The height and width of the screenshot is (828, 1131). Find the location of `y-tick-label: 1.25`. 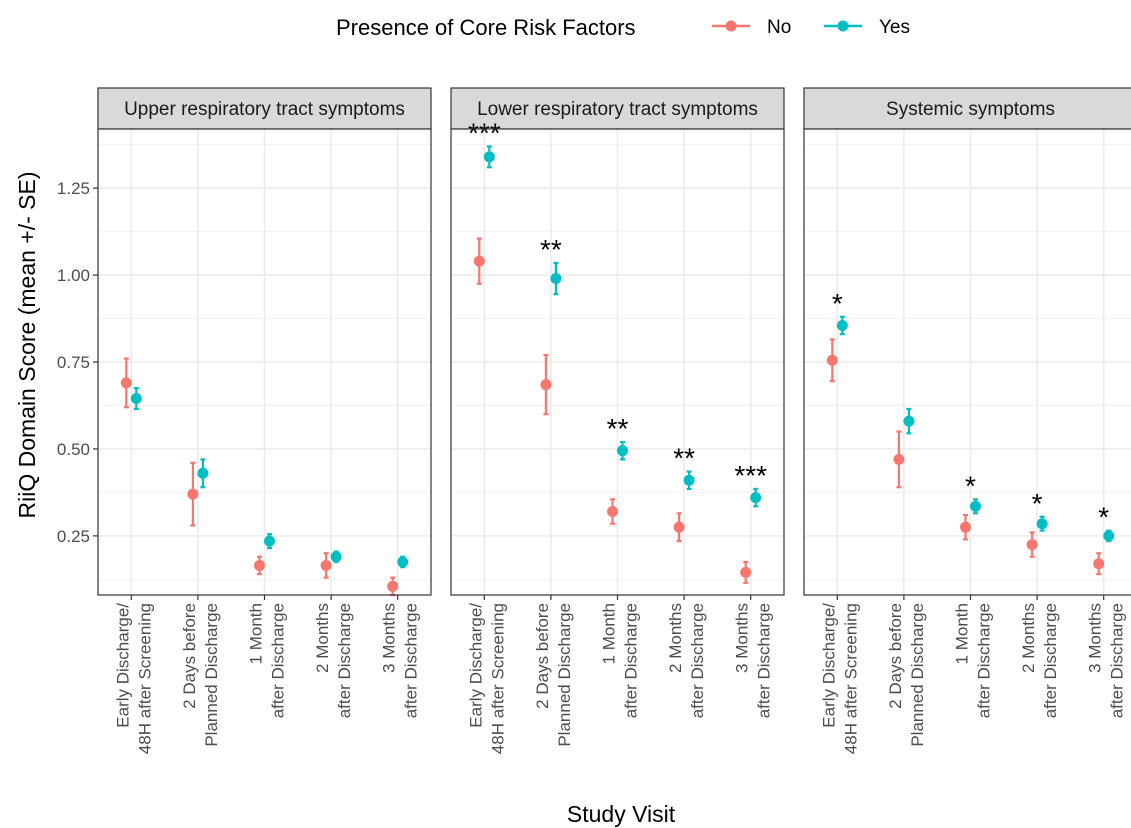

y-tick-label: 1.25 is located at coordinates (73, 188).